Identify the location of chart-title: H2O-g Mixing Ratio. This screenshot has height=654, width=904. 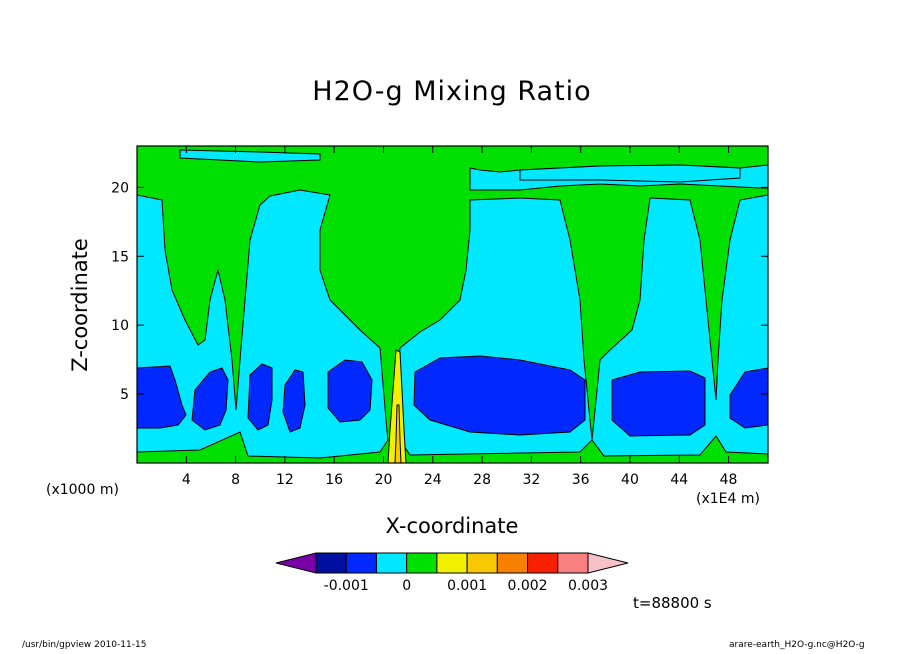
(452, 91).